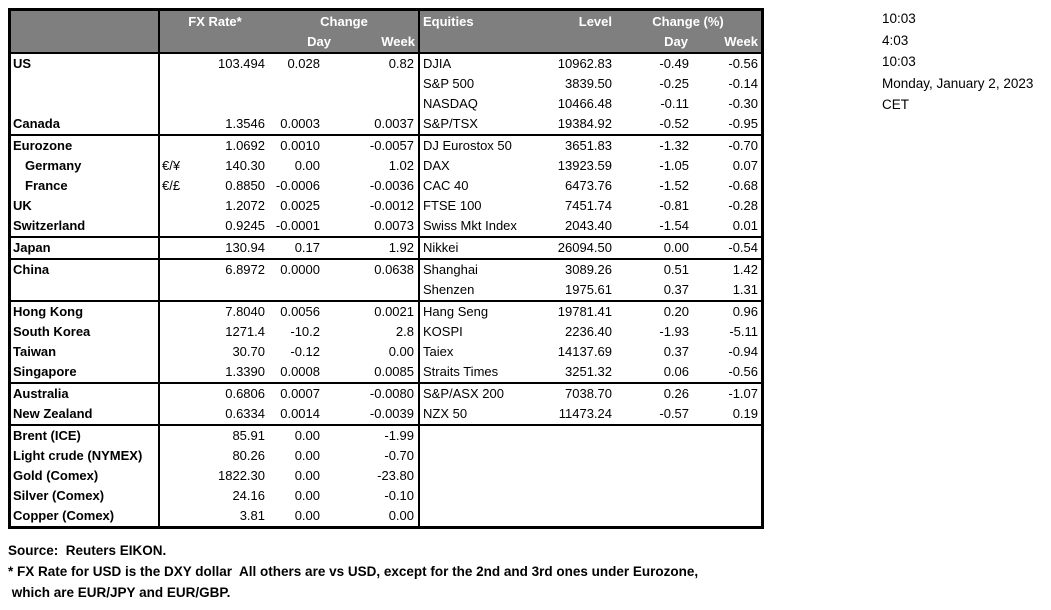 The height and width of the screenshot is (610, 1051). Describe the element at coordinates (248, 495) in the screenshot. I see `cell-fx-rate: 24.16` at that location.